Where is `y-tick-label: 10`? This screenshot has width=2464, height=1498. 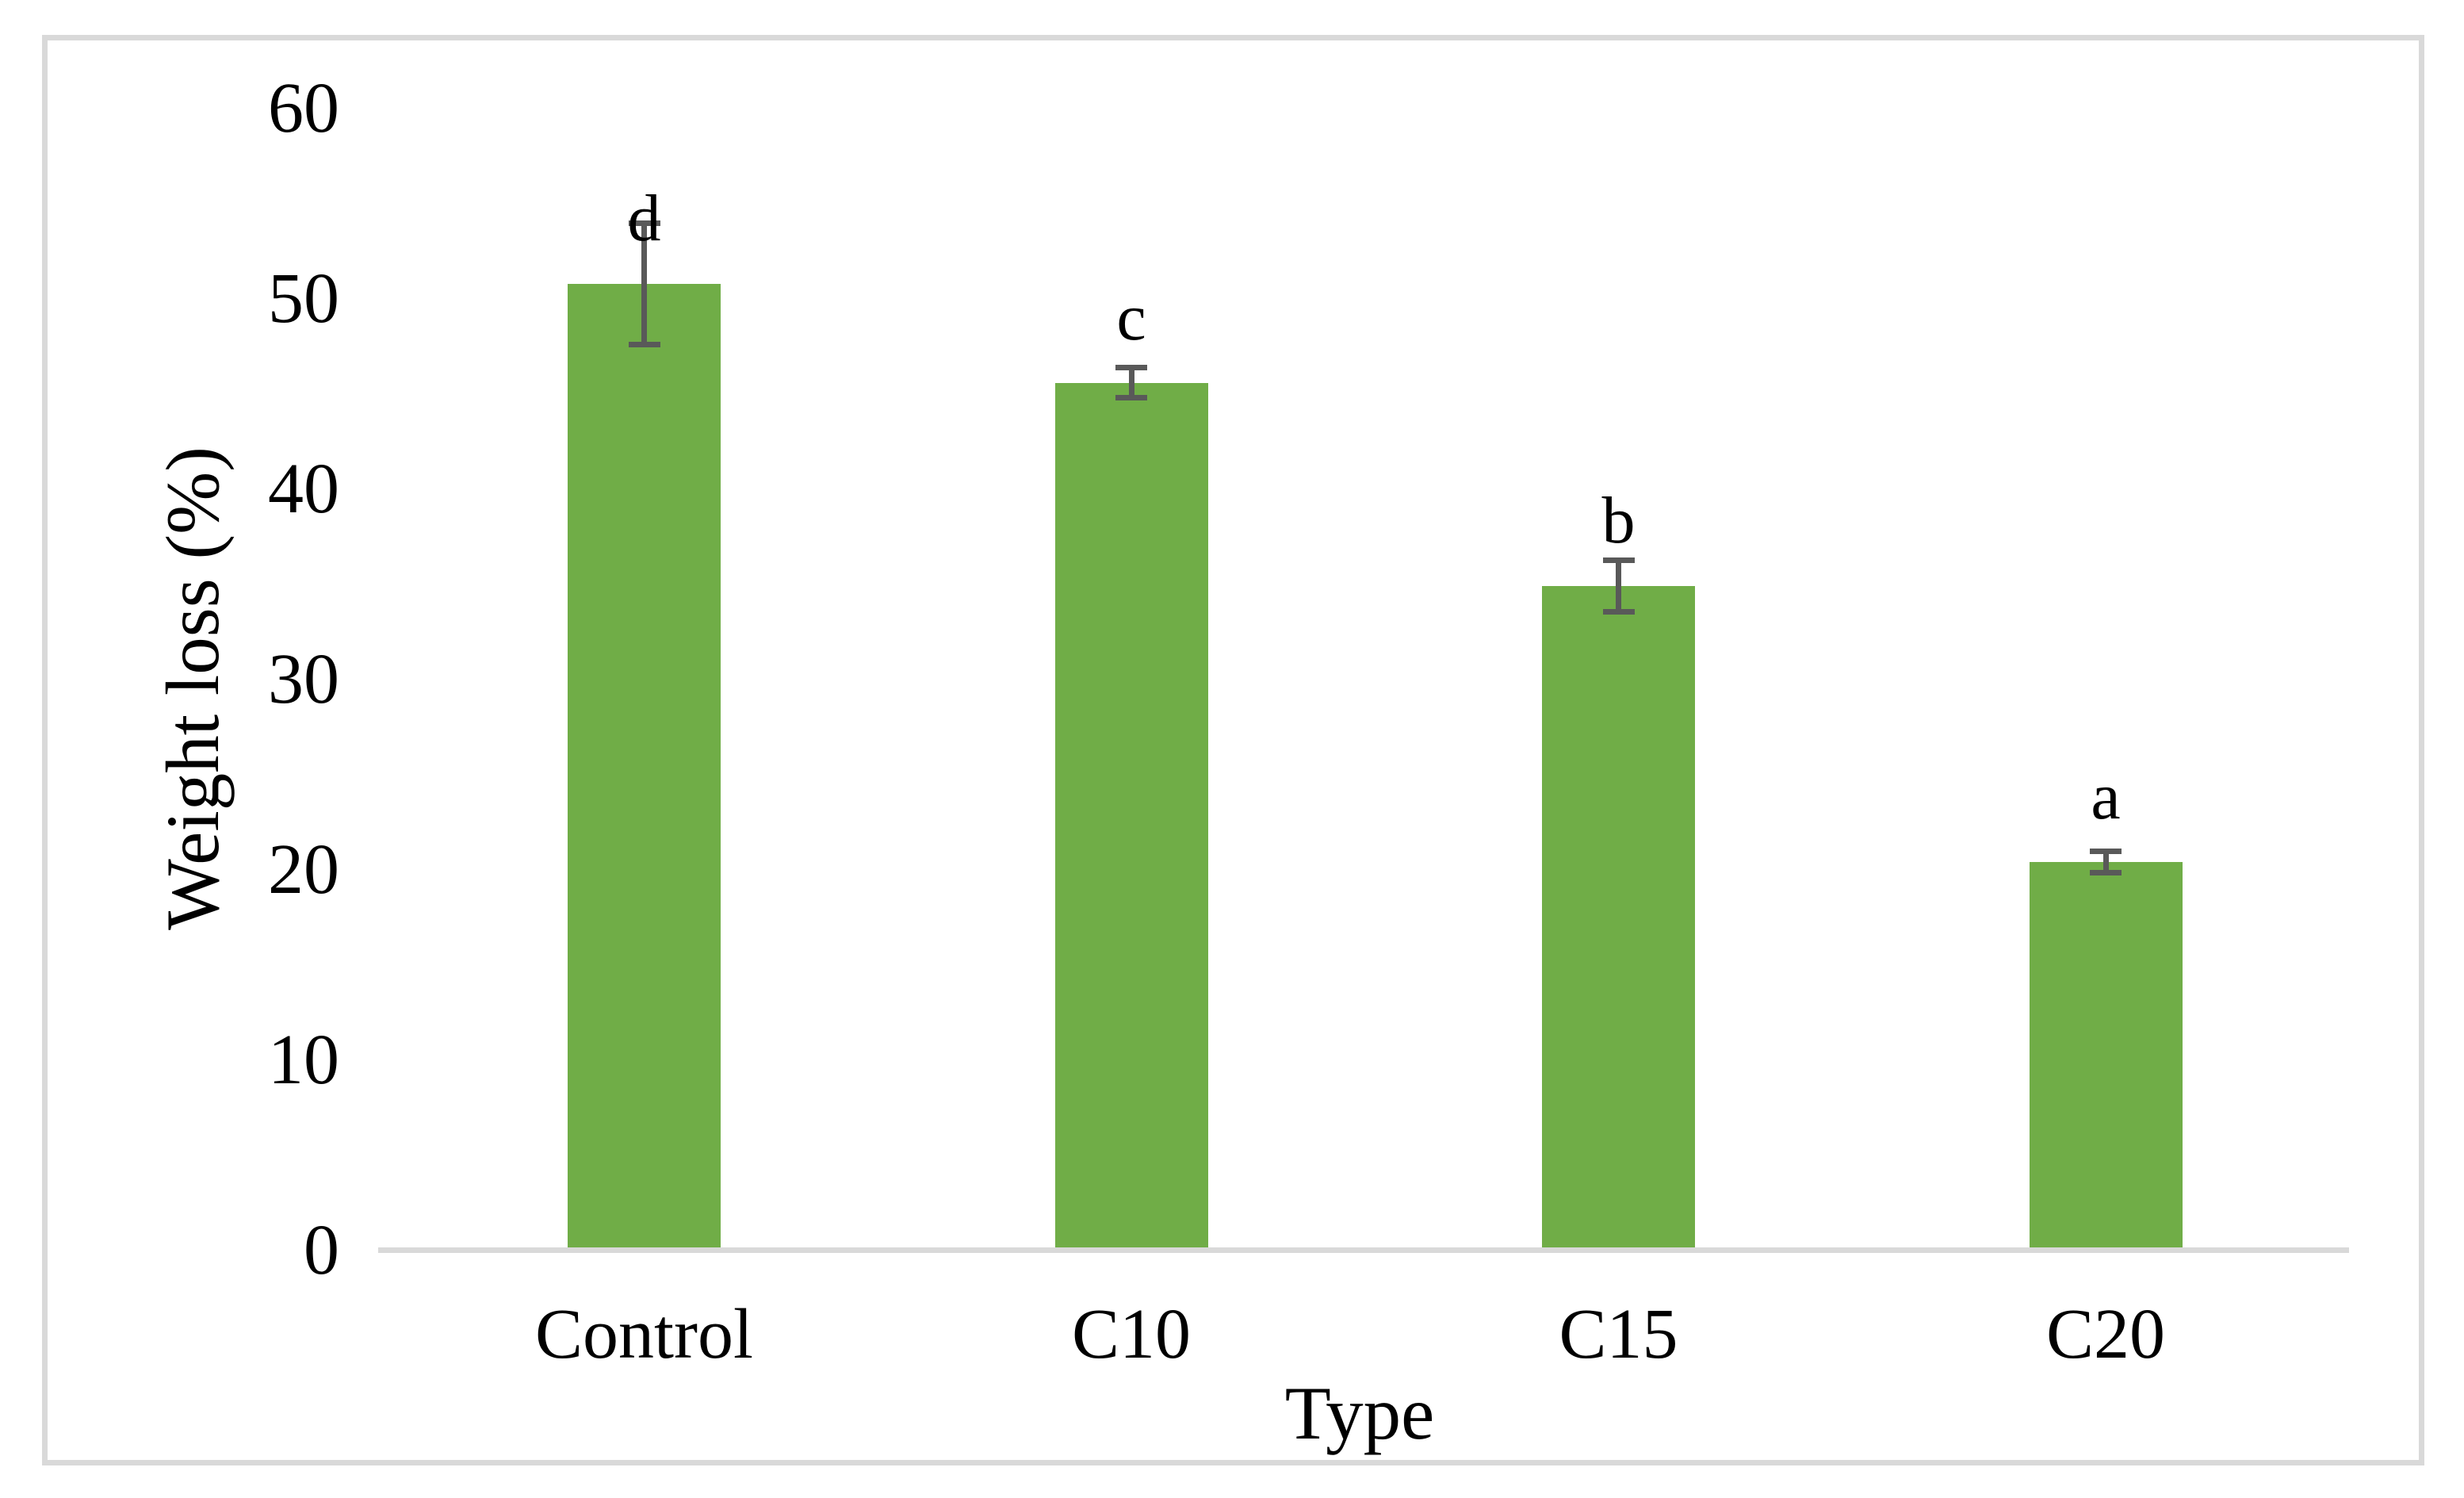
y-tick-label: 10 is located at coordinates (304, 1059).